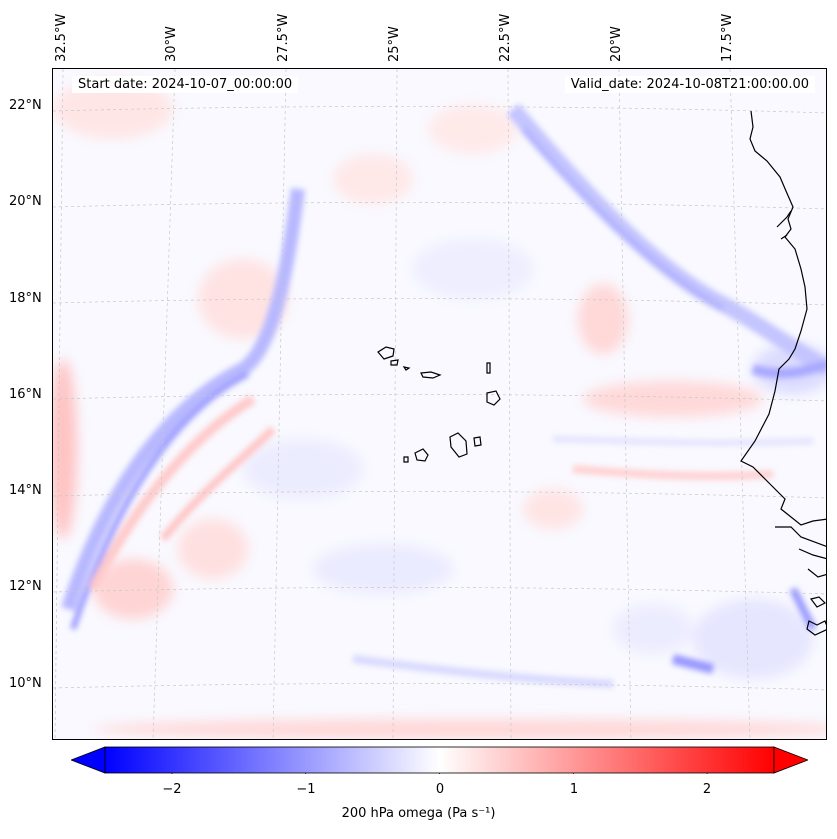  What do you see at coordinates (790, 760) in the screenshot?
I see `colorbar-extend-high` at bounding box center [790, 760].